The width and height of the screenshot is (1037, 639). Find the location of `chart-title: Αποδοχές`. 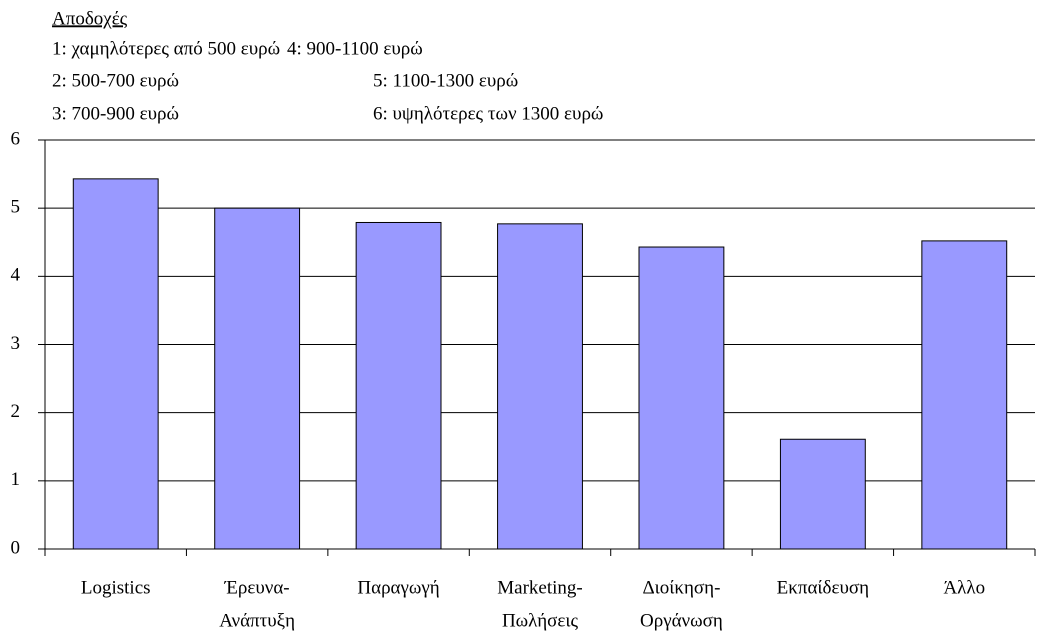

chart-title: Αποδοχές is located at coordinates (90, 18).